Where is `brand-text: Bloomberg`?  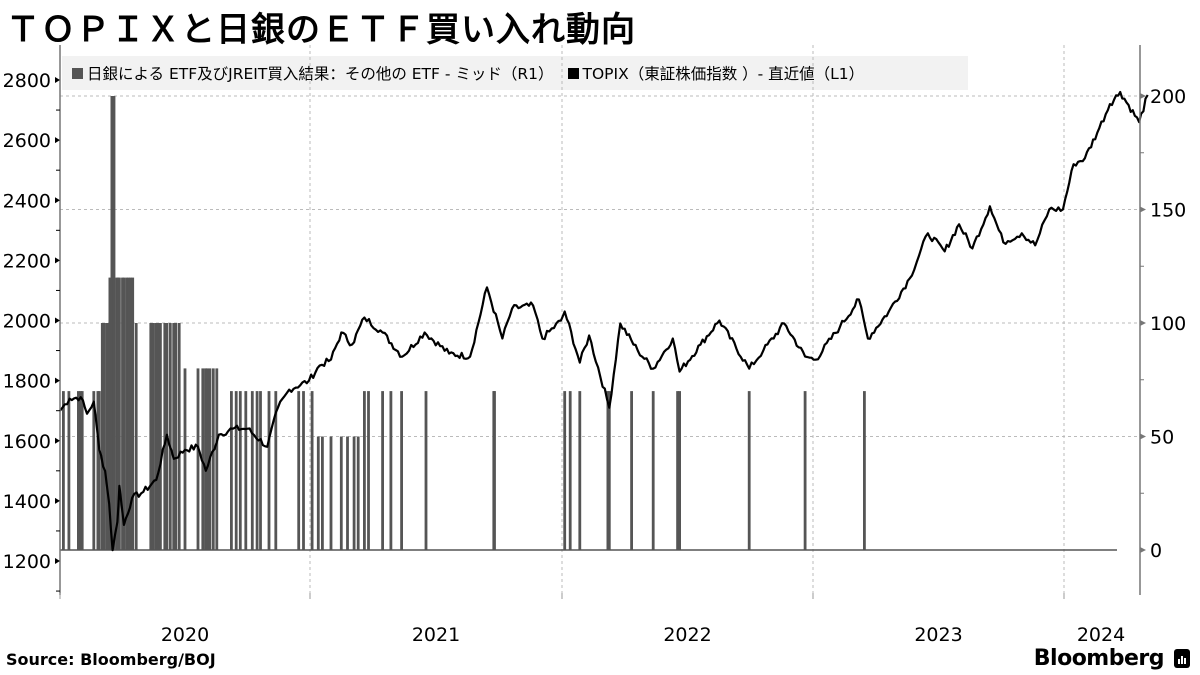 brand-text: Bloomberg is located at coordinates (1099, 658).